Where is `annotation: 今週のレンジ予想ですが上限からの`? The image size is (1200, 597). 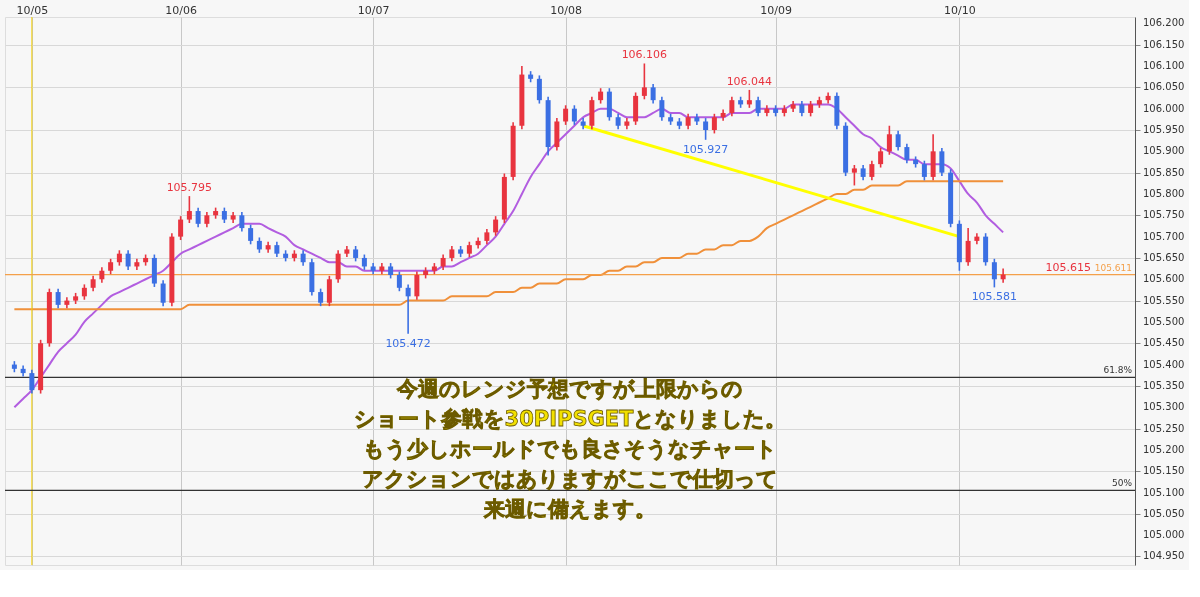
annotation: 今週のレンジ予想ですが上限からの is located at coordinates (569, 388).